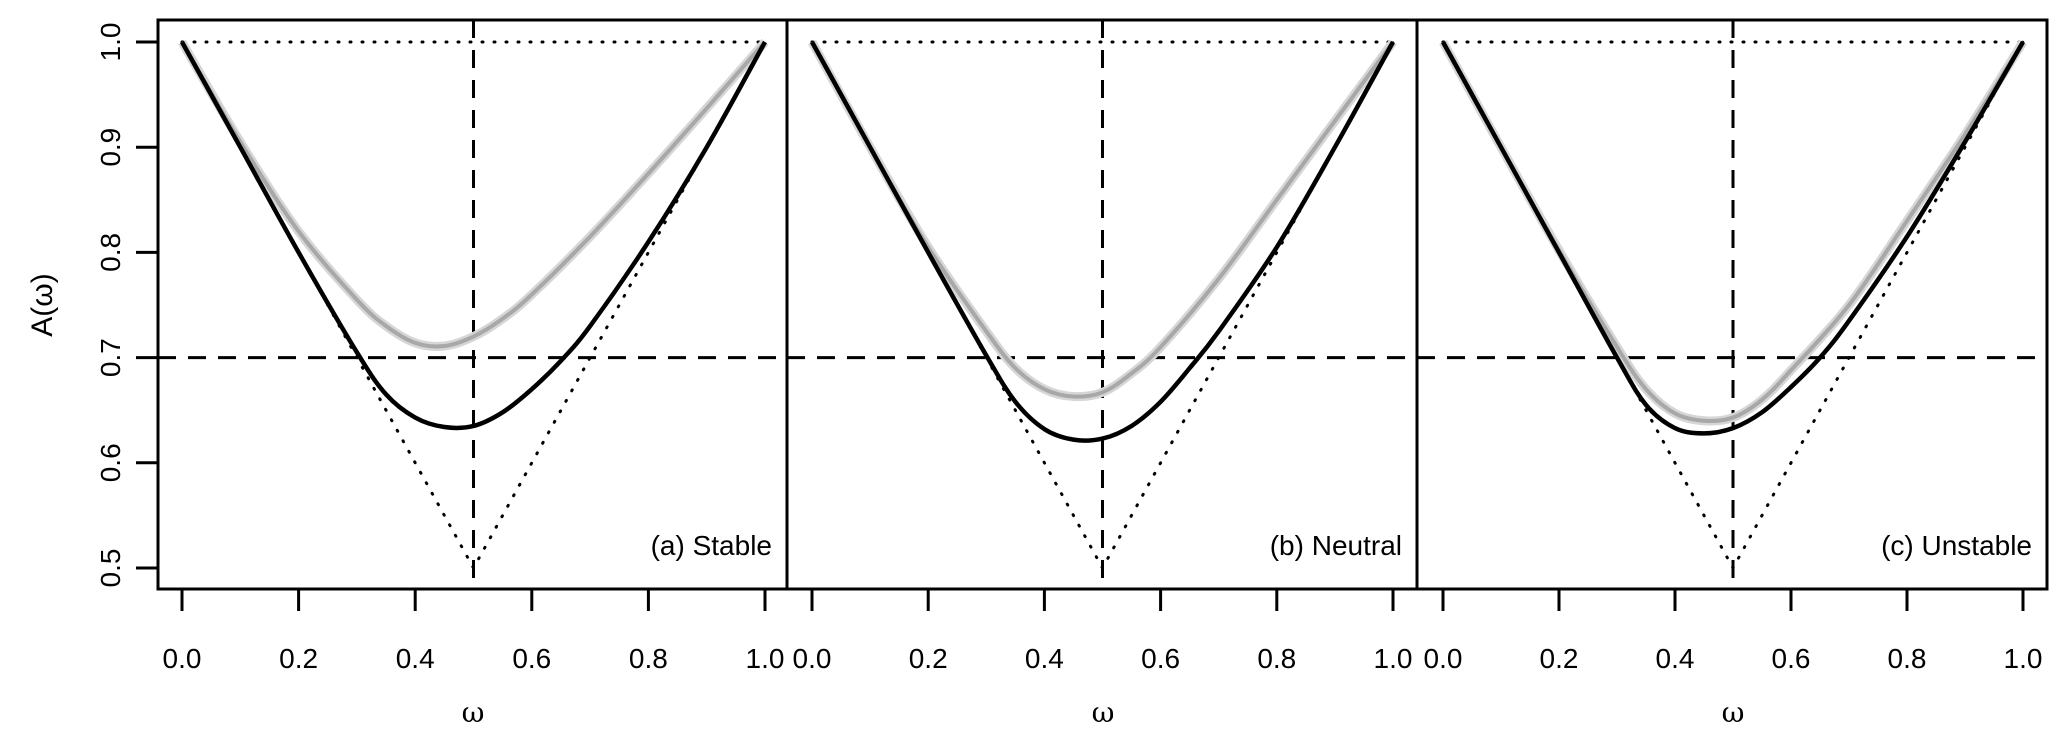  Describe the element at coordinates (110, 462) in the screenshot. I see `y-tick-label: 0.6` at that location.